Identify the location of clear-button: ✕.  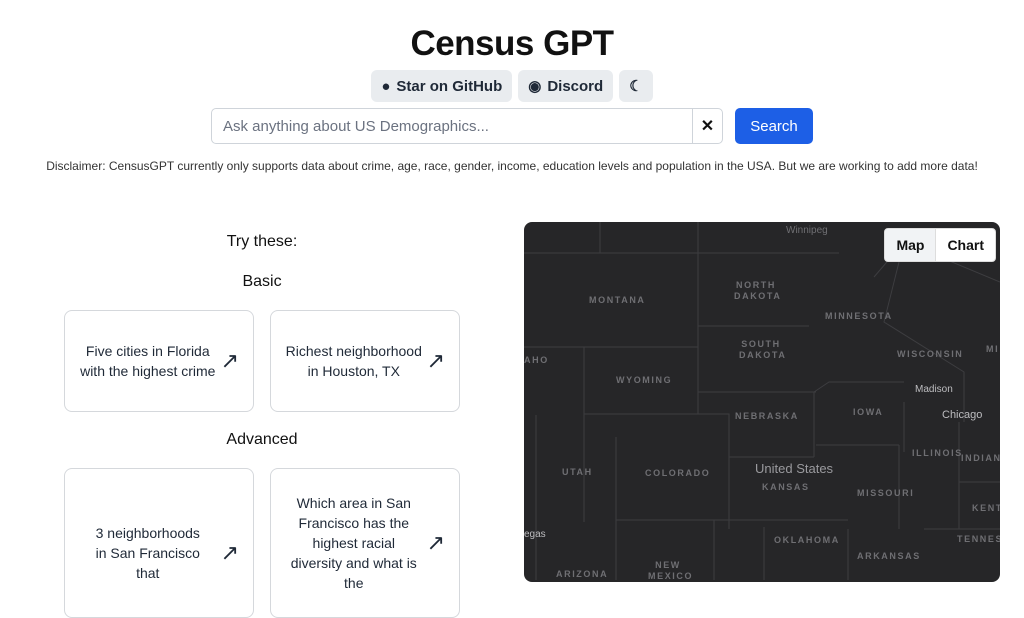
(707, 126).